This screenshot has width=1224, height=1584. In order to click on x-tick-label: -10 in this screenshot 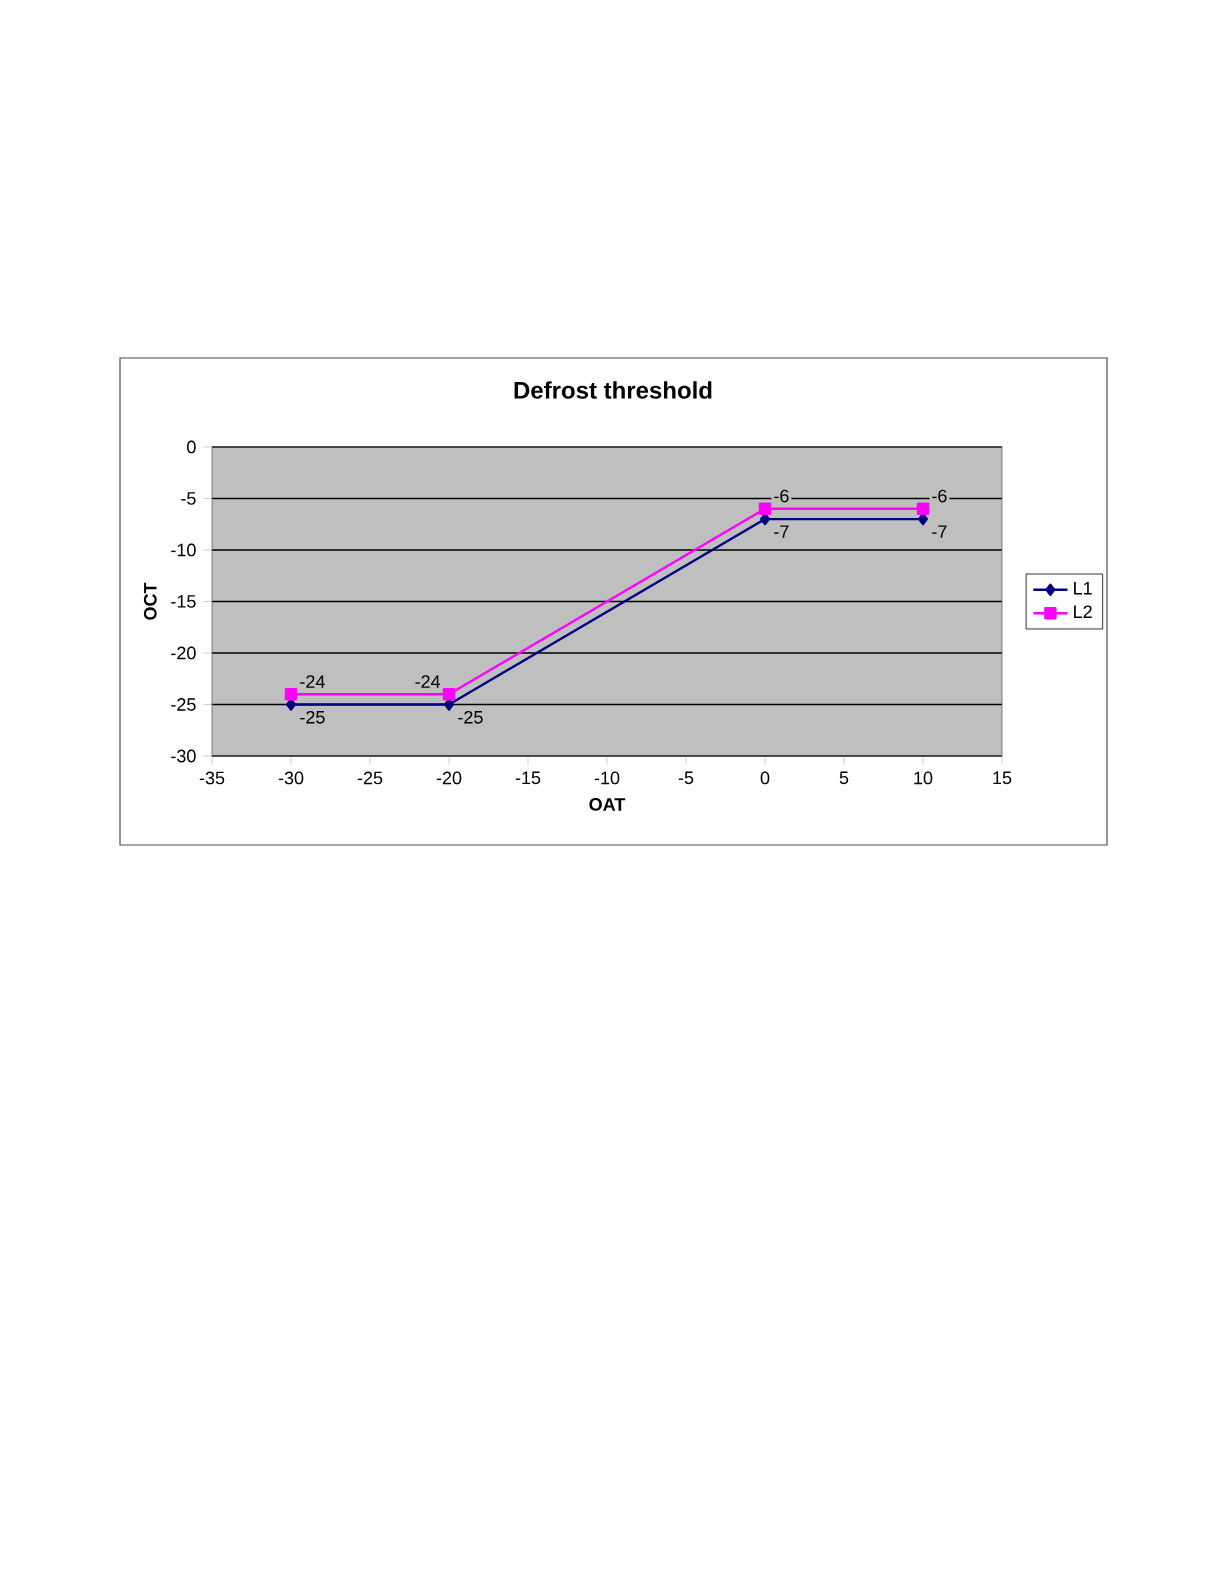, I will do `click(607, 778)`.